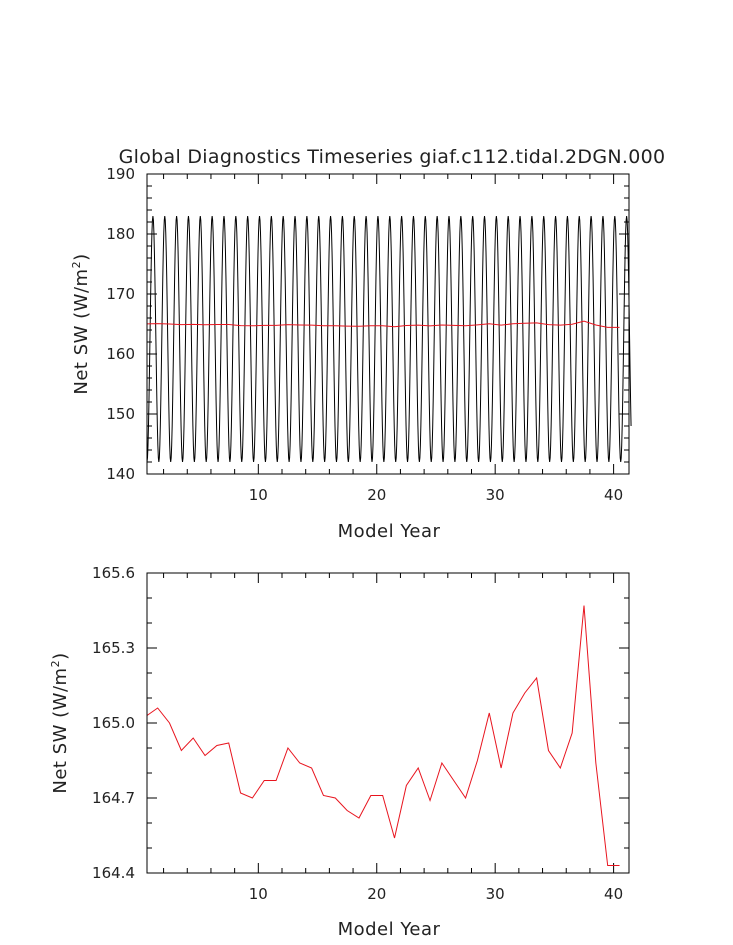 The image size is (733, 945). What do you see at coordinates (120, 294) in the screenshot?
I see `y-tick-label: 170` at bounding box center [120, 294].